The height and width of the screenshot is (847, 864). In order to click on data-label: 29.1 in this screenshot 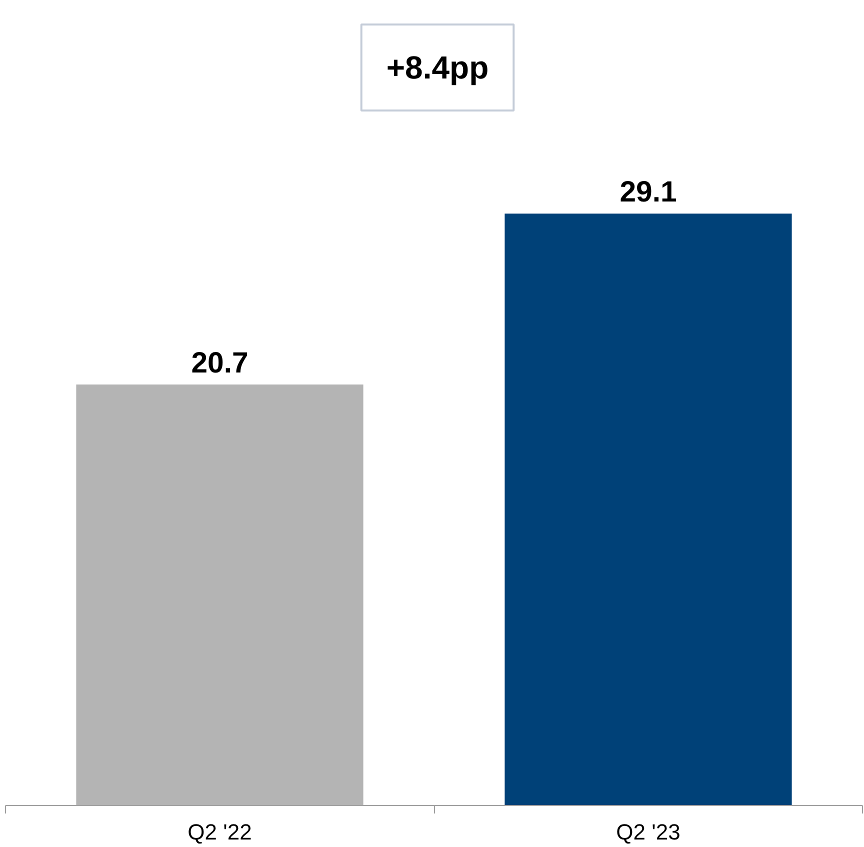, I will do `click(648, 192)`.